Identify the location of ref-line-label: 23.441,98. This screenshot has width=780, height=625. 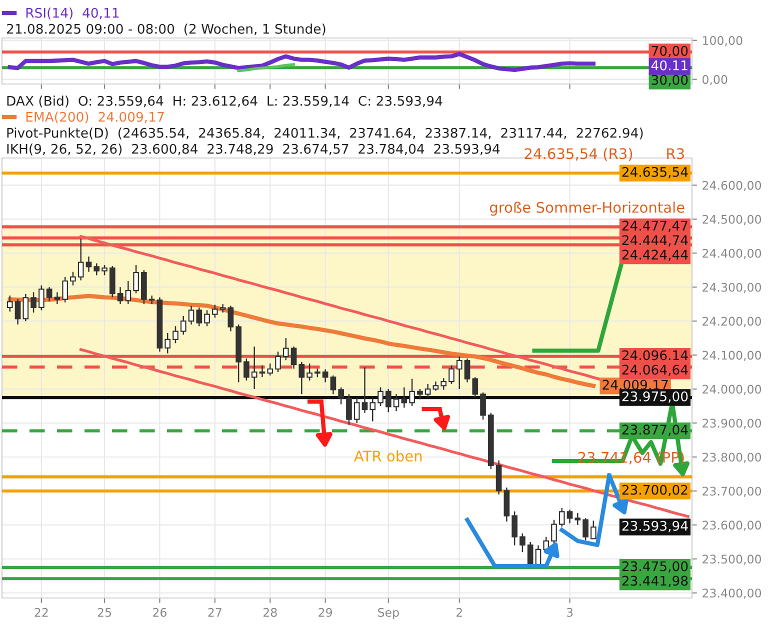
(655, 582).